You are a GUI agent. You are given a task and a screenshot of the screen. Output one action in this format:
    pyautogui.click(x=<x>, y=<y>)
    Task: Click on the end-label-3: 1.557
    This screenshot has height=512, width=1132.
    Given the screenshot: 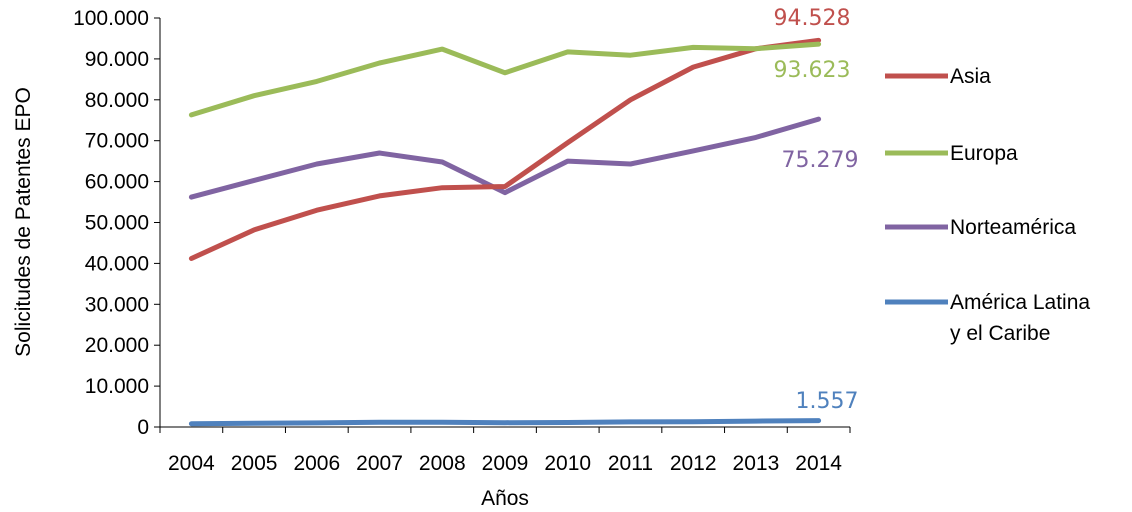 What is the action you would take?
    pyautogui.click(x=827, y=401)
    